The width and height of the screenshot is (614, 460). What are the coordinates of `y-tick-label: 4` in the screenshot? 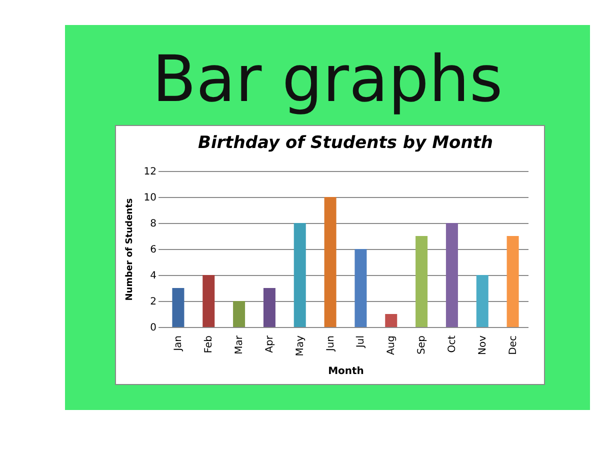 It's located at (153, 276).